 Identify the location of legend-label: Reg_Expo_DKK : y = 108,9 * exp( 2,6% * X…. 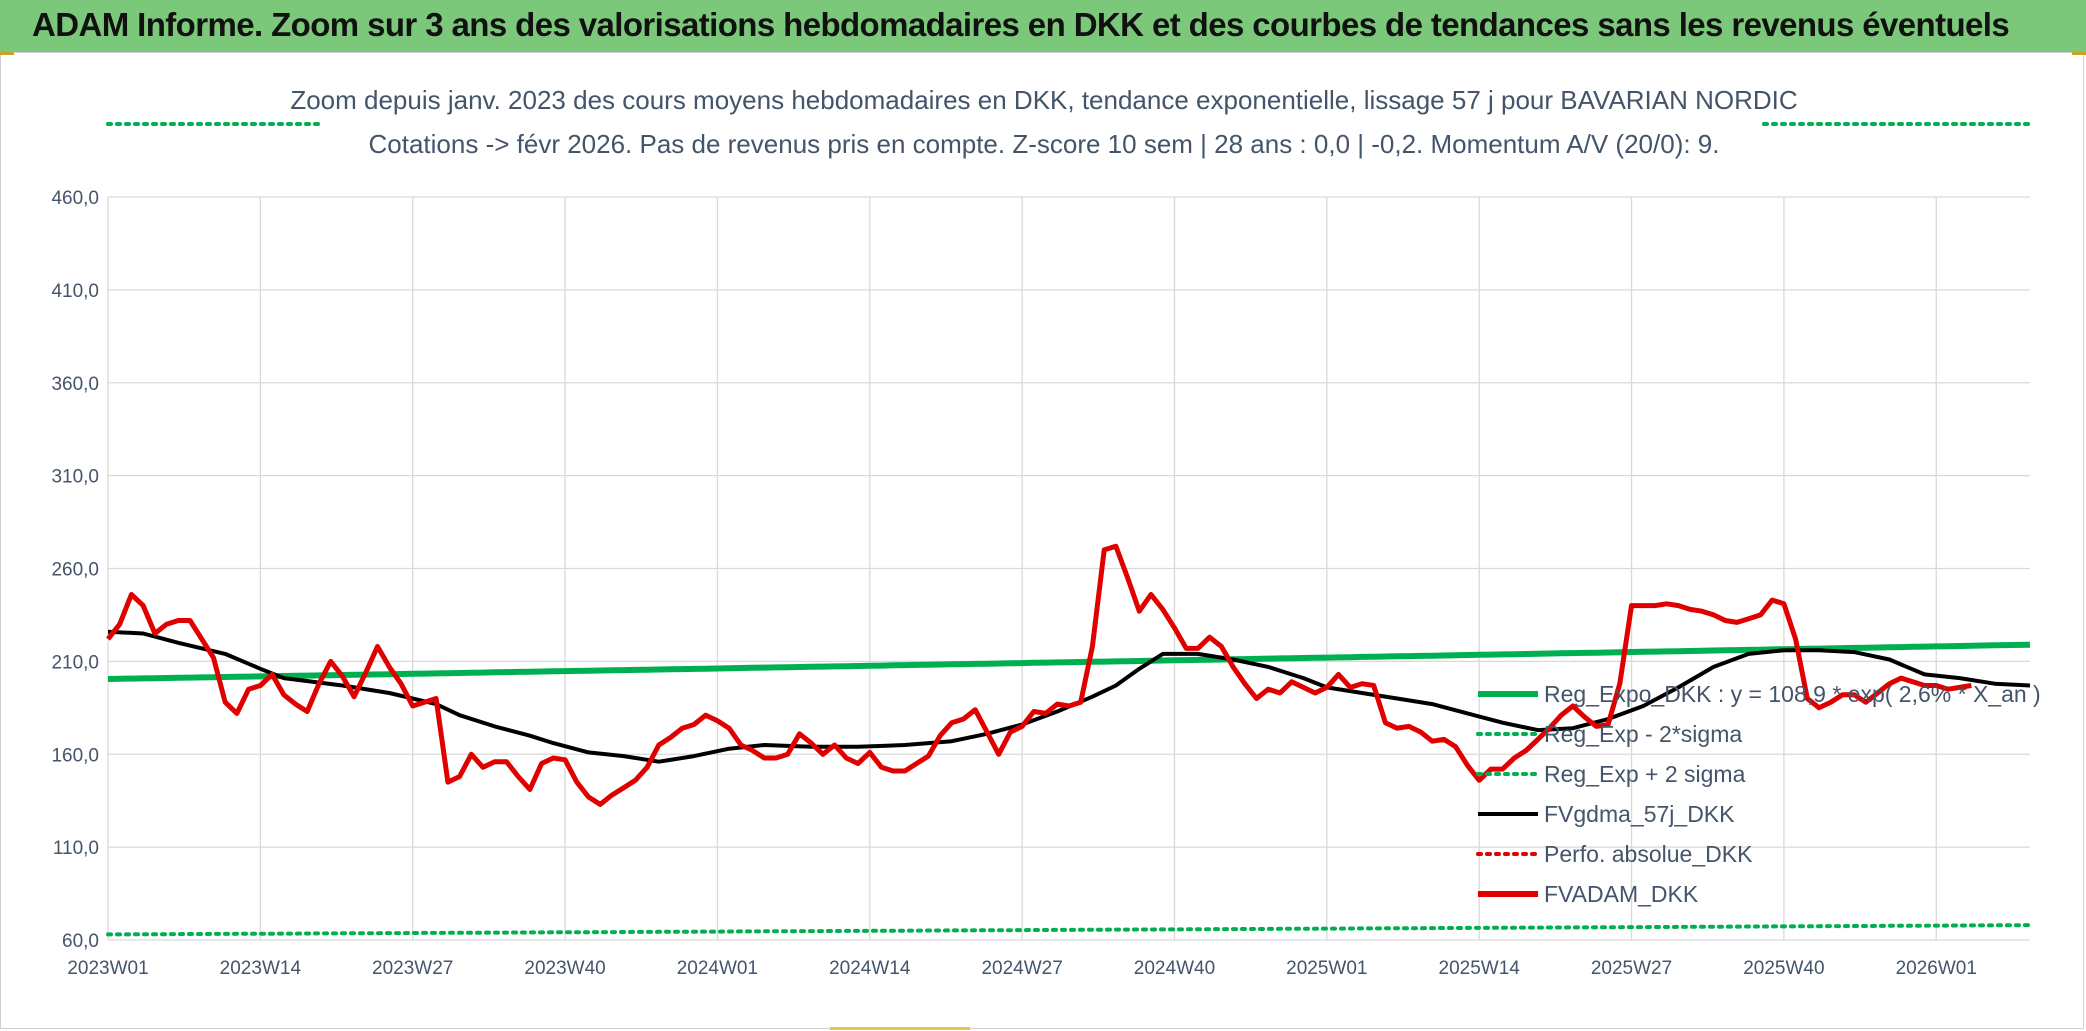
(1792, 694).